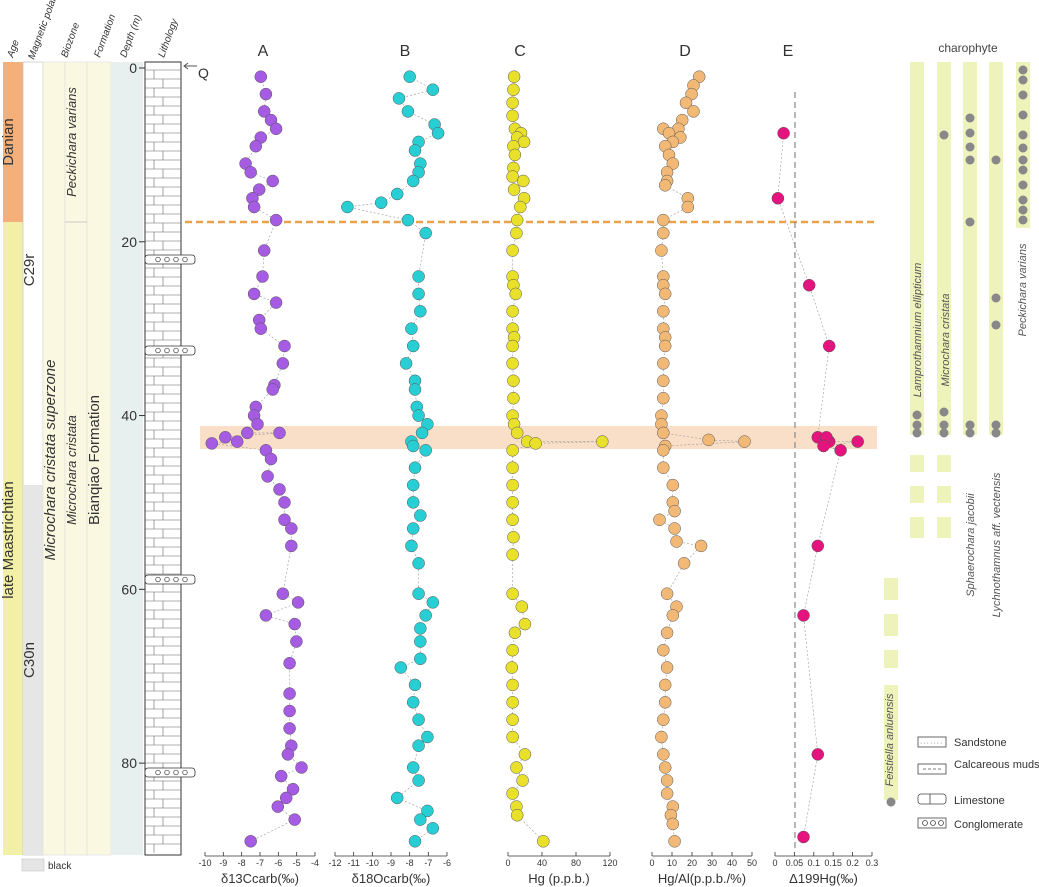 The height and width of the screenshot is (887, 1039). Describe the element at coordinates (278, 863) in the screenshot. I see `x-tick-label: -6` at that location.